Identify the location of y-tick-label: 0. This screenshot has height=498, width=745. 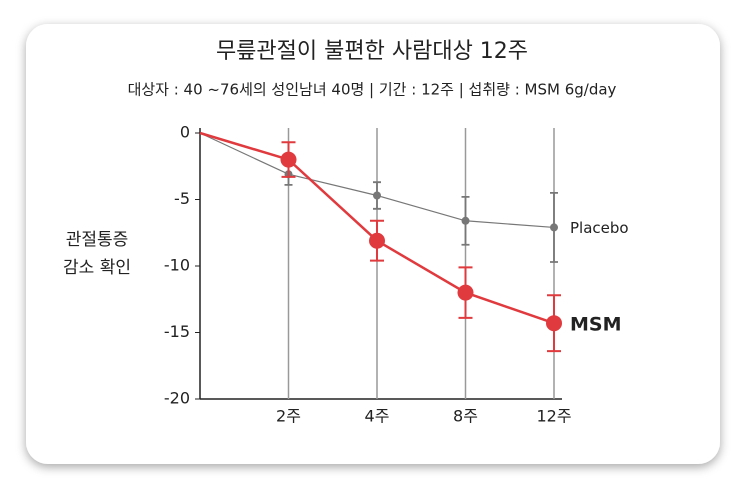
(185, 132).